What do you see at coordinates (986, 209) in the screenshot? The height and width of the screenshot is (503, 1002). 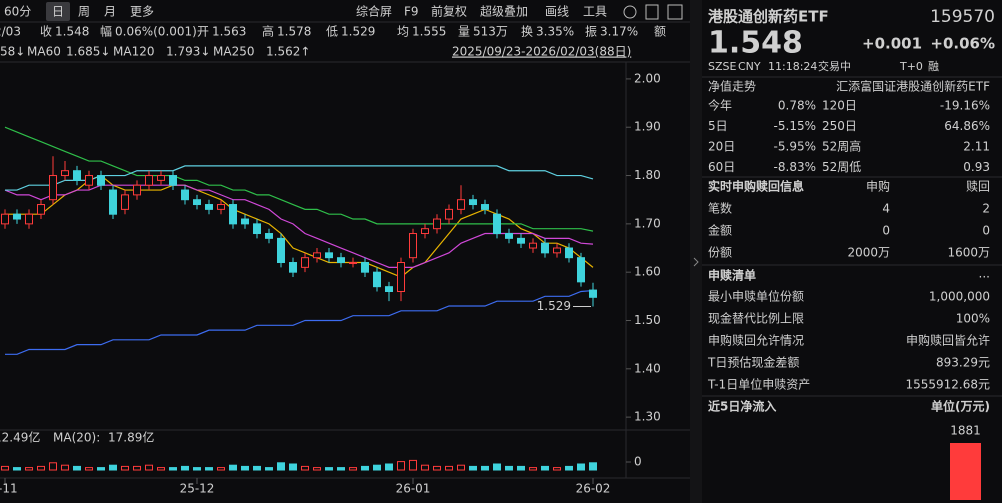 I see `row-value: 2` at bounding box center [986, 209].